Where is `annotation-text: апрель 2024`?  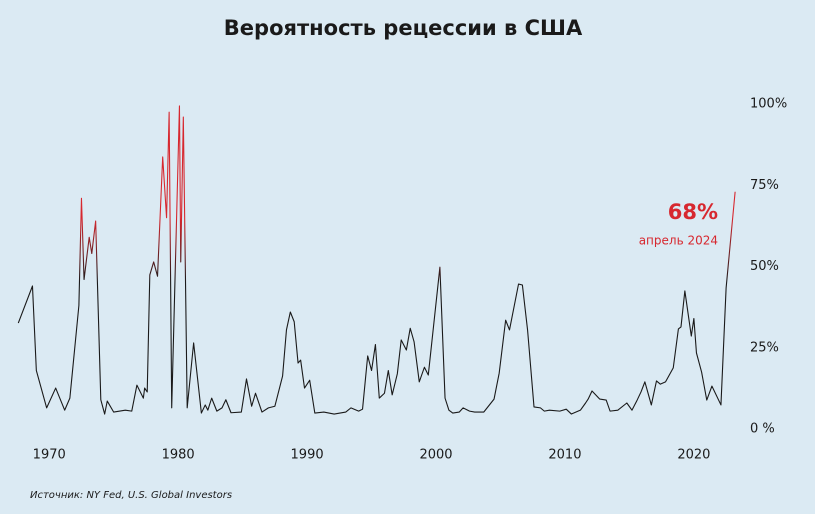
annotation-text: апрель 2024 is located at coordinates (678, 241).